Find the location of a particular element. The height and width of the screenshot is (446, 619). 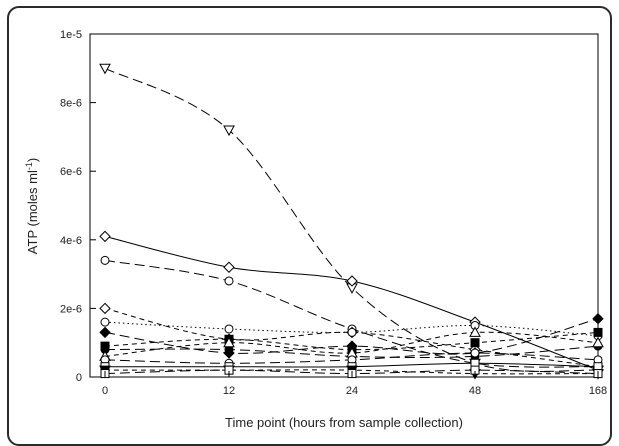

y-axis-title-main: ATP (moles ml is located at coordinates (32, 212).